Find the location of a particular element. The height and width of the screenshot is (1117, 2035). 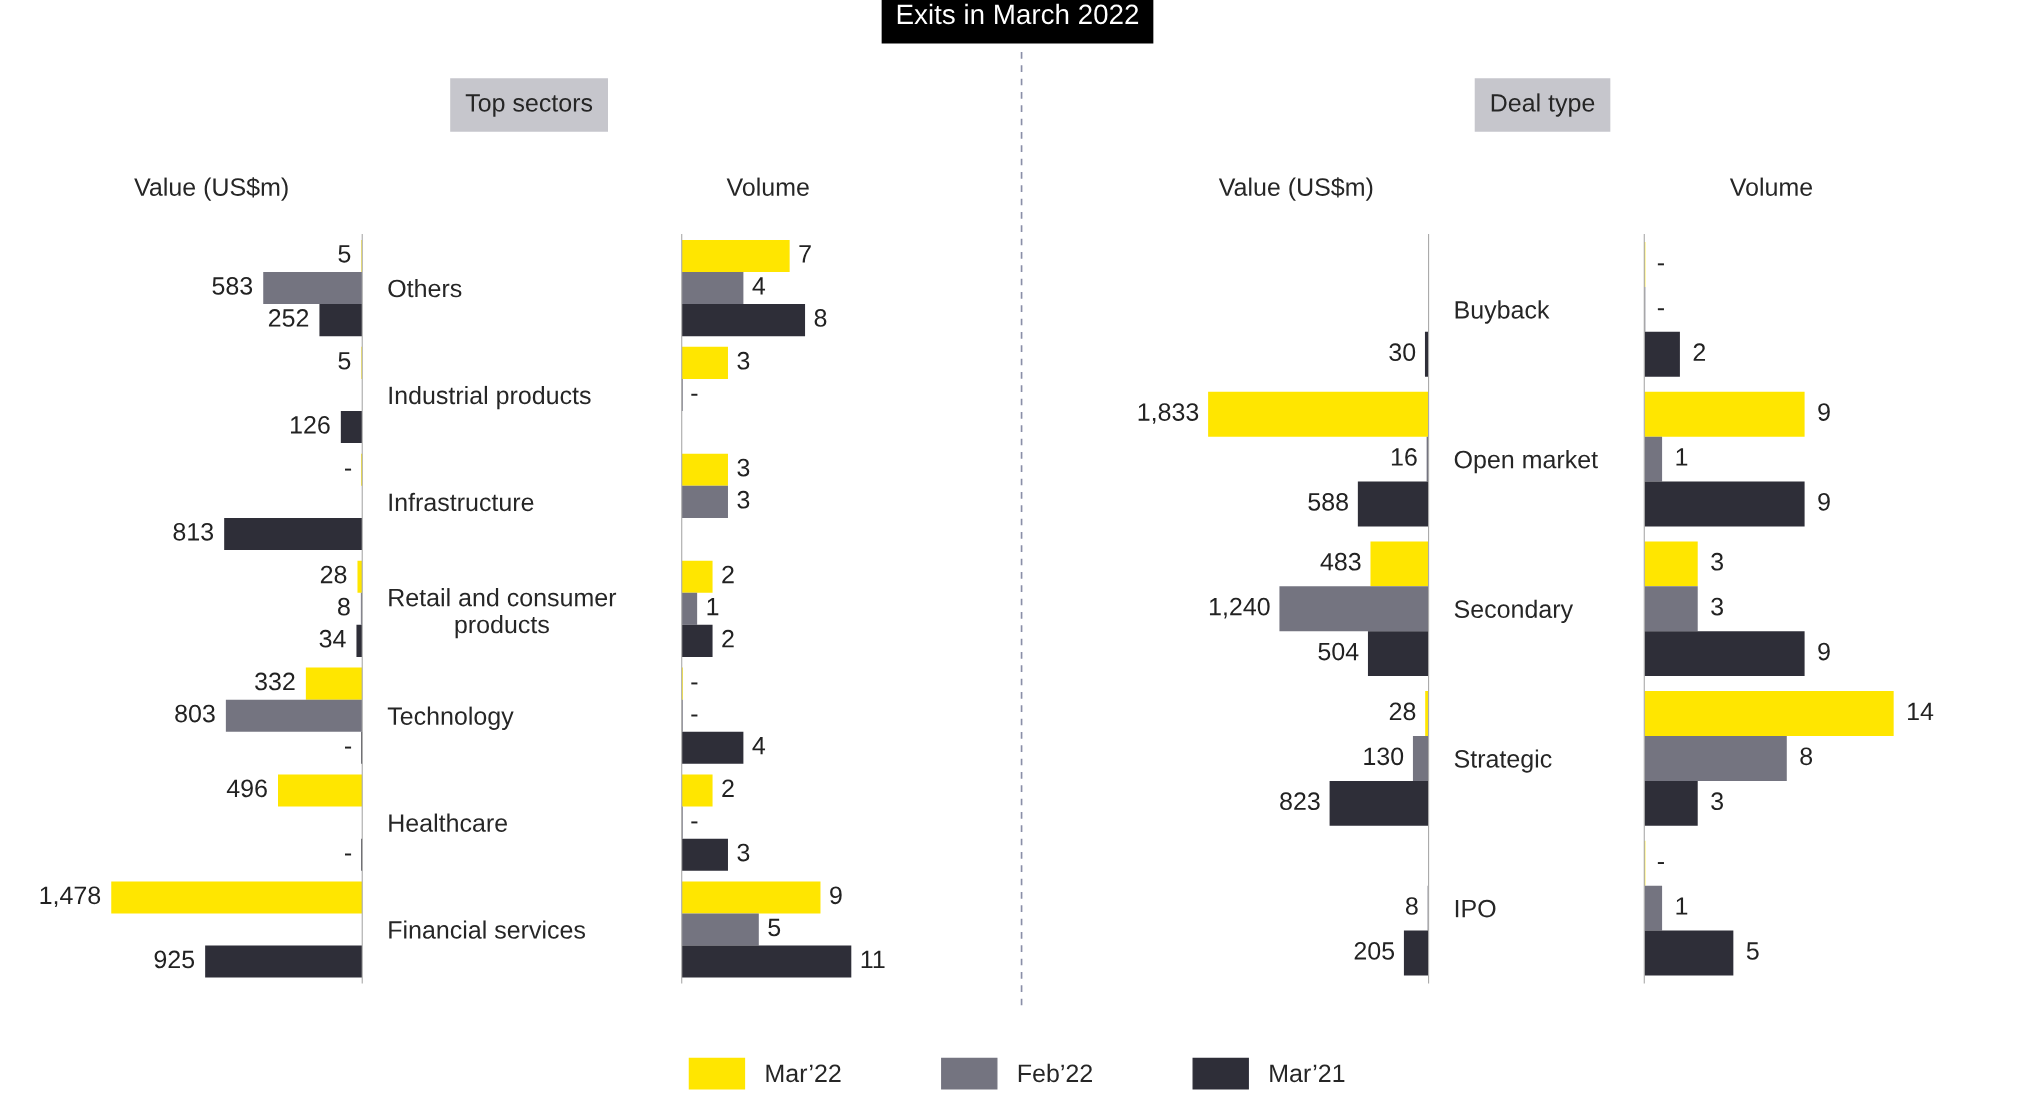

y-tick-label: Financial services is located at coordinates (487, 929).